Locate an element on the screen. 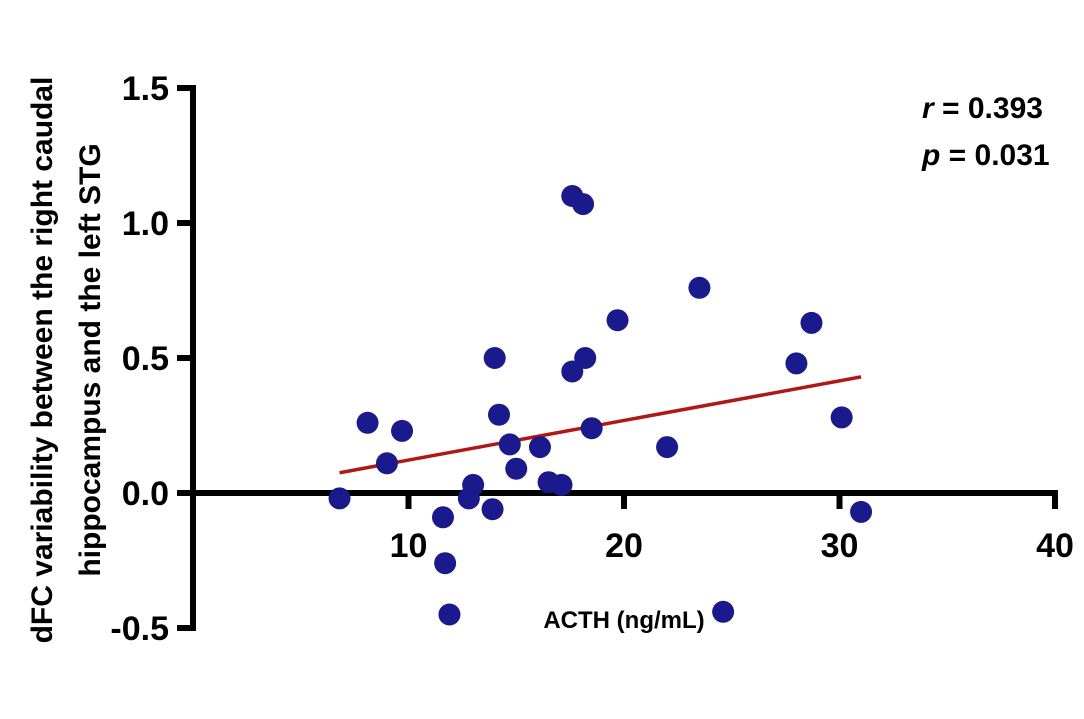 The image size is (1084, 719). r-symbol: r is located at coordinates (929, 108).